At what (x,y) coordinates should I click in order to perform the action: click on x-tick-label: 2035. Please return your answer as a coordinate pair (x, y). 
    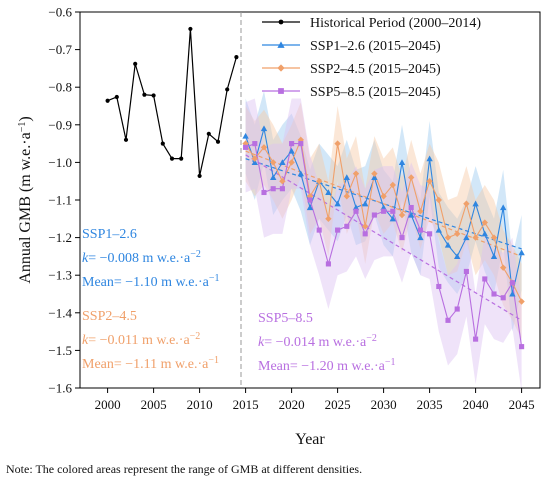
    Looking at the image, I should click on (430, 404).